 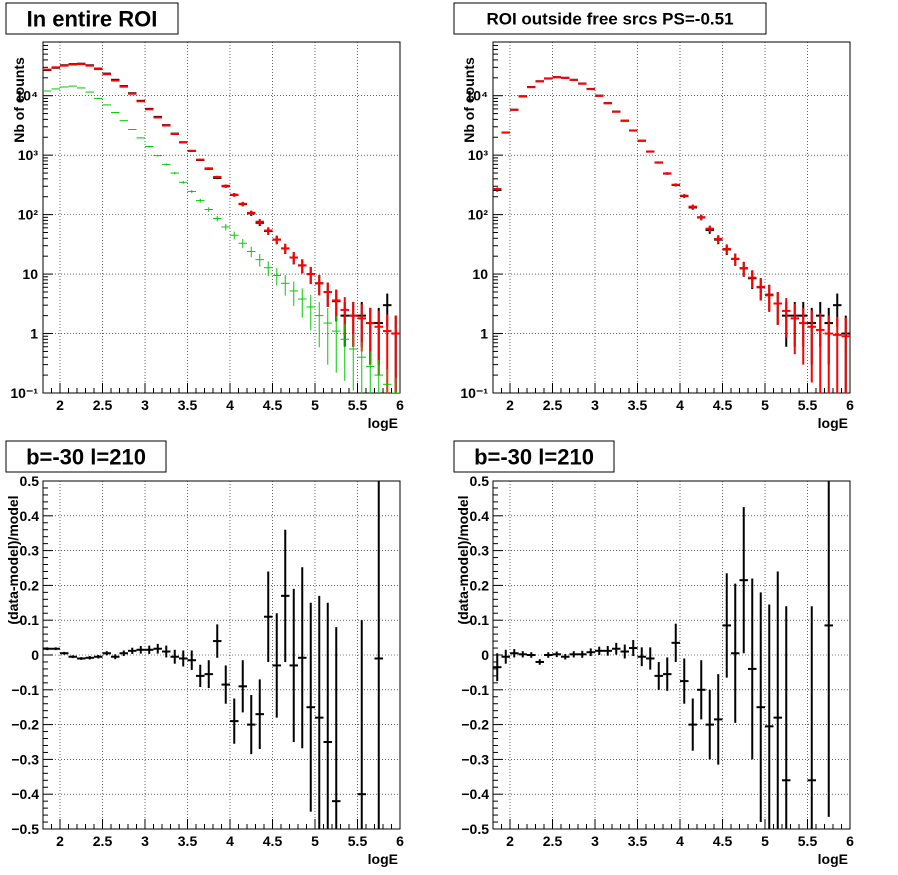 I want to click on y-tick-label: 10², so click(x=478, y=215).